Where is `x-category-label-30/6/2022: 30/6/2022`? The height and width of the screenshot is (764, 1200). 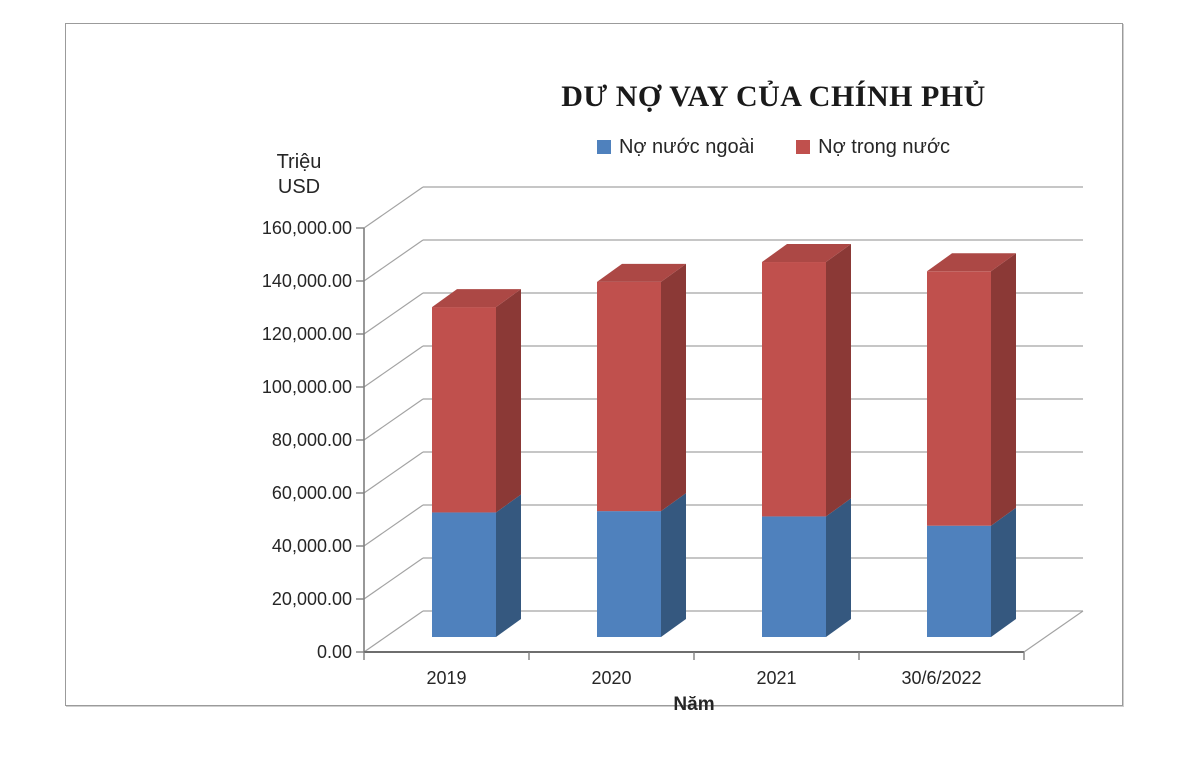 x-category-label-30/6/2022: 30/6/2022 is located at coordinates (941, 678).